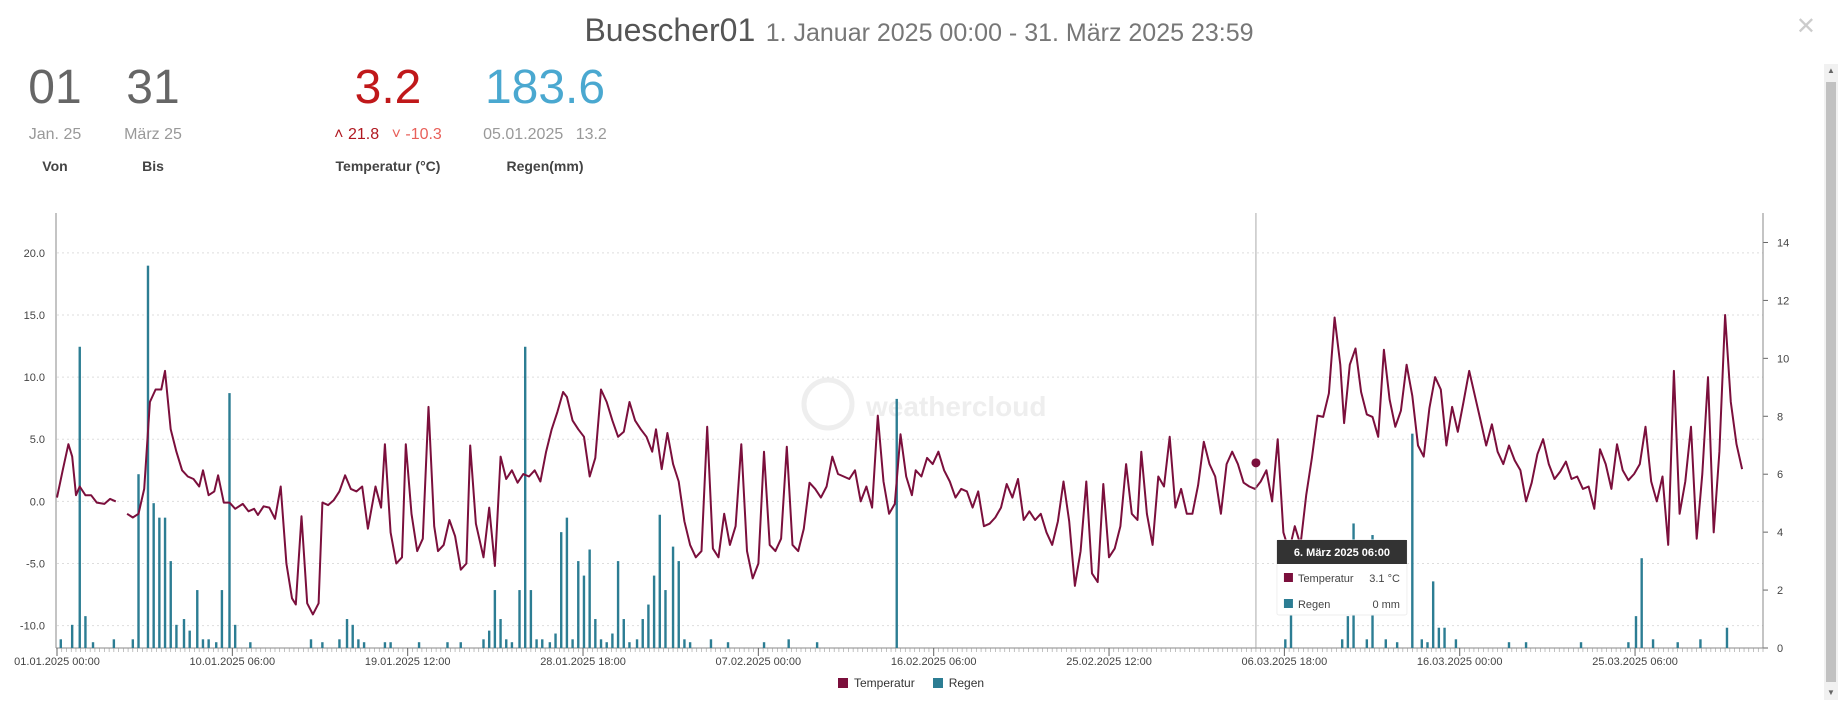 The image size is (1838, 708). What do you see at coordinates (55, 166) in the screenshot?
I see `from-label: Von` at bounding box center [55, 166].